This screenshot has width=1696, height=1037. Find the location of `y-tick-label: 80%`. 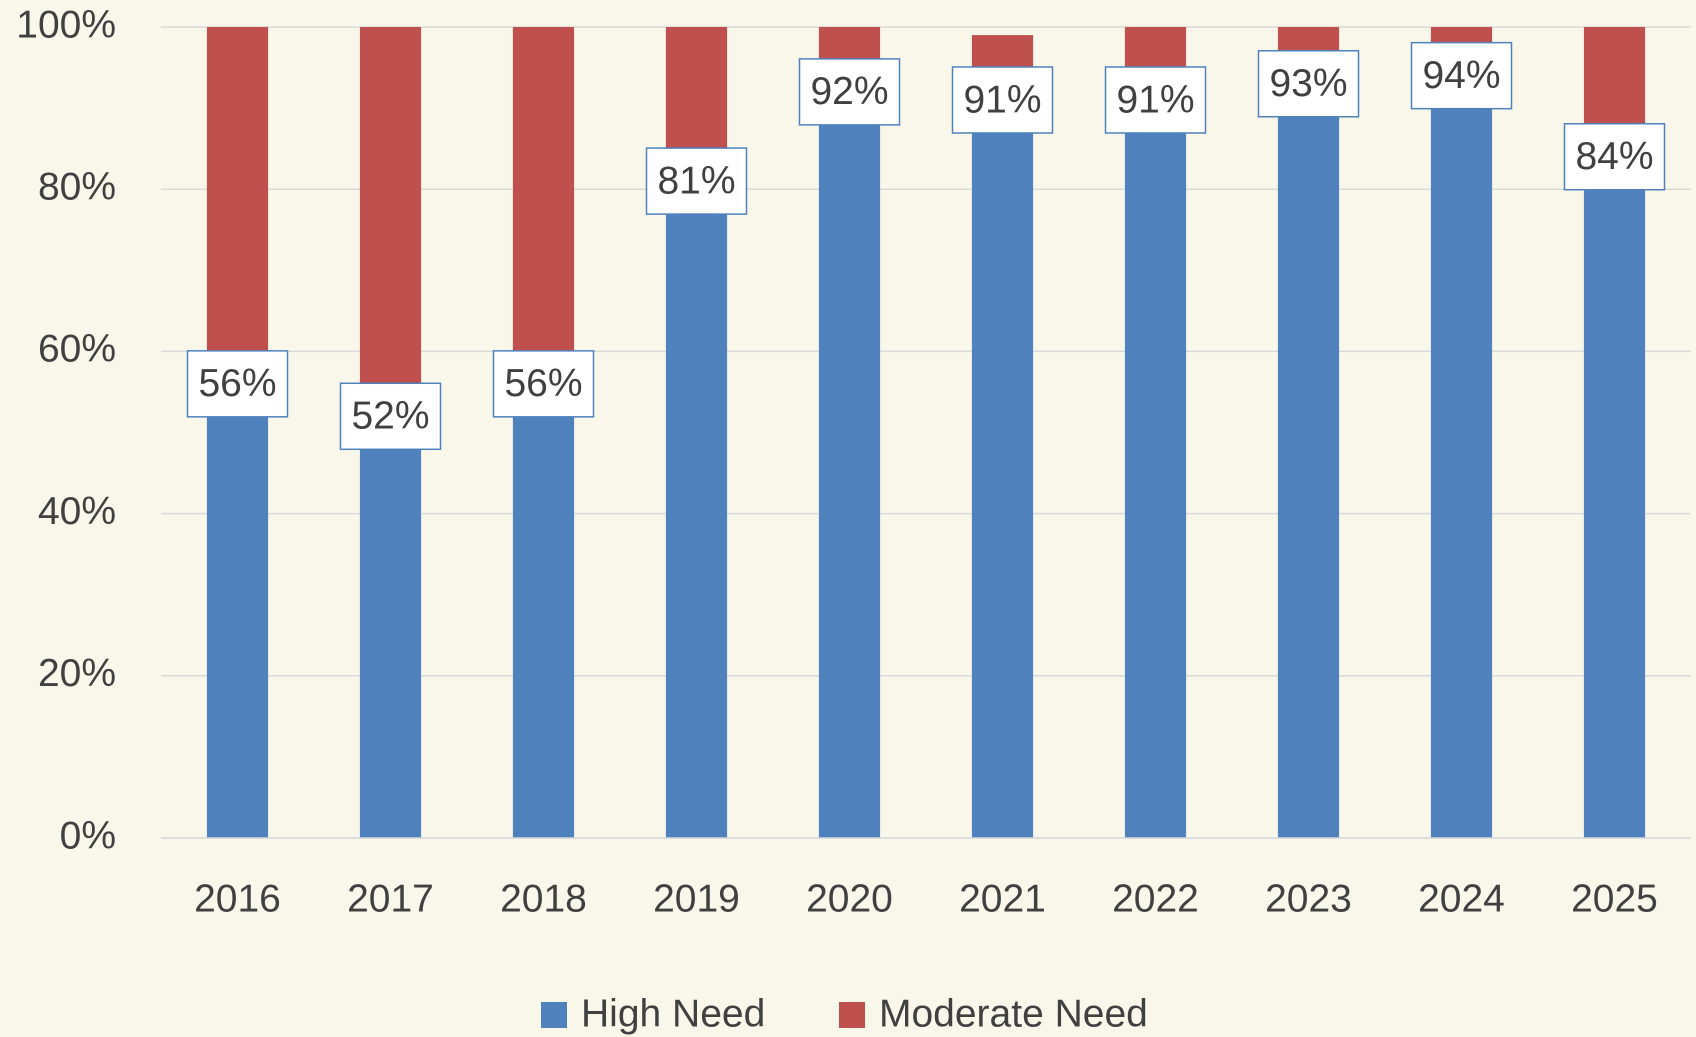

y-tick-label: 80% is located at coordinates (77, 186).